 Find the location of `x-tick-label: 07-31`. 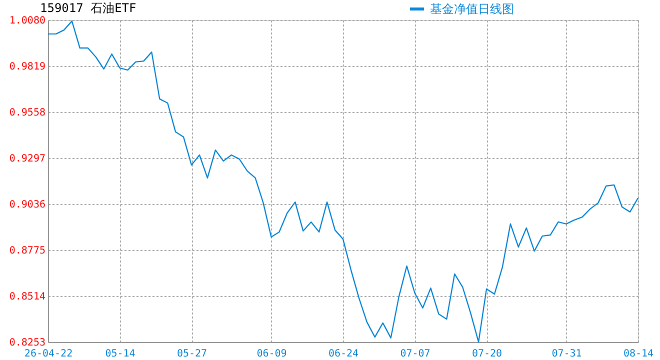

x-tick-label: 07-31 is located at coordinates (567, 354).